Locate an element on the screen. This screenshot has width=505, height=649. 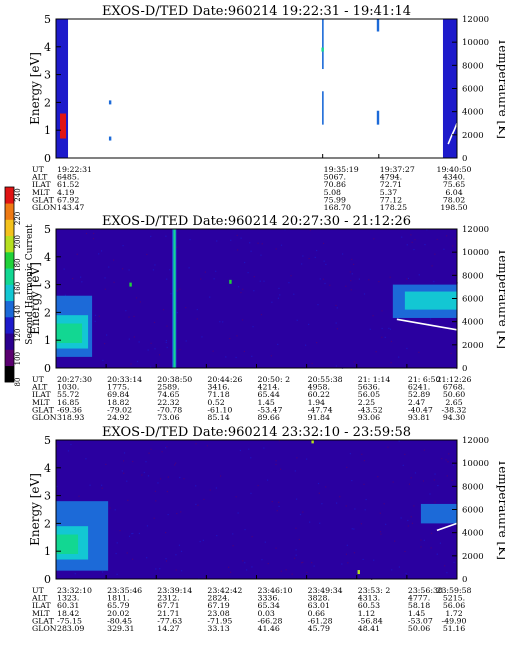
orbit-value: 4958. is located at coordinates (319, 387).